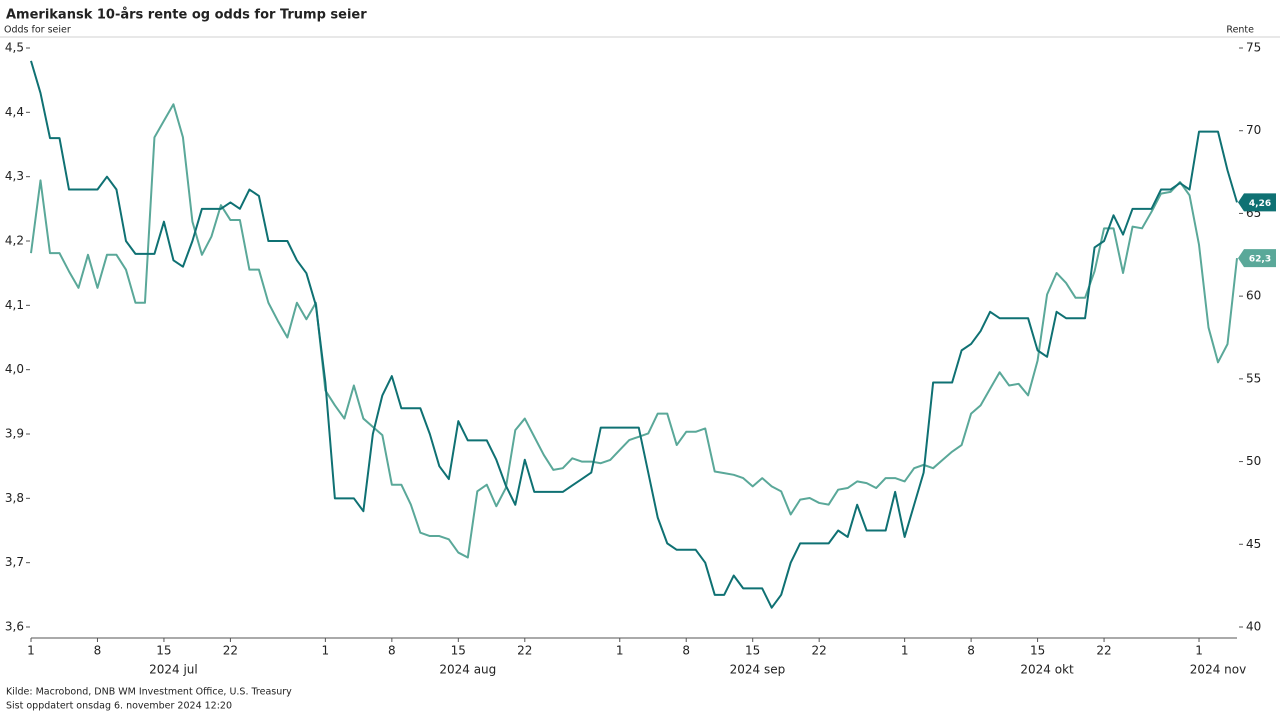  Describe the element at coordinates (14, 176) in the screenshot. I see `y-tick-label: 4,3` at that location.